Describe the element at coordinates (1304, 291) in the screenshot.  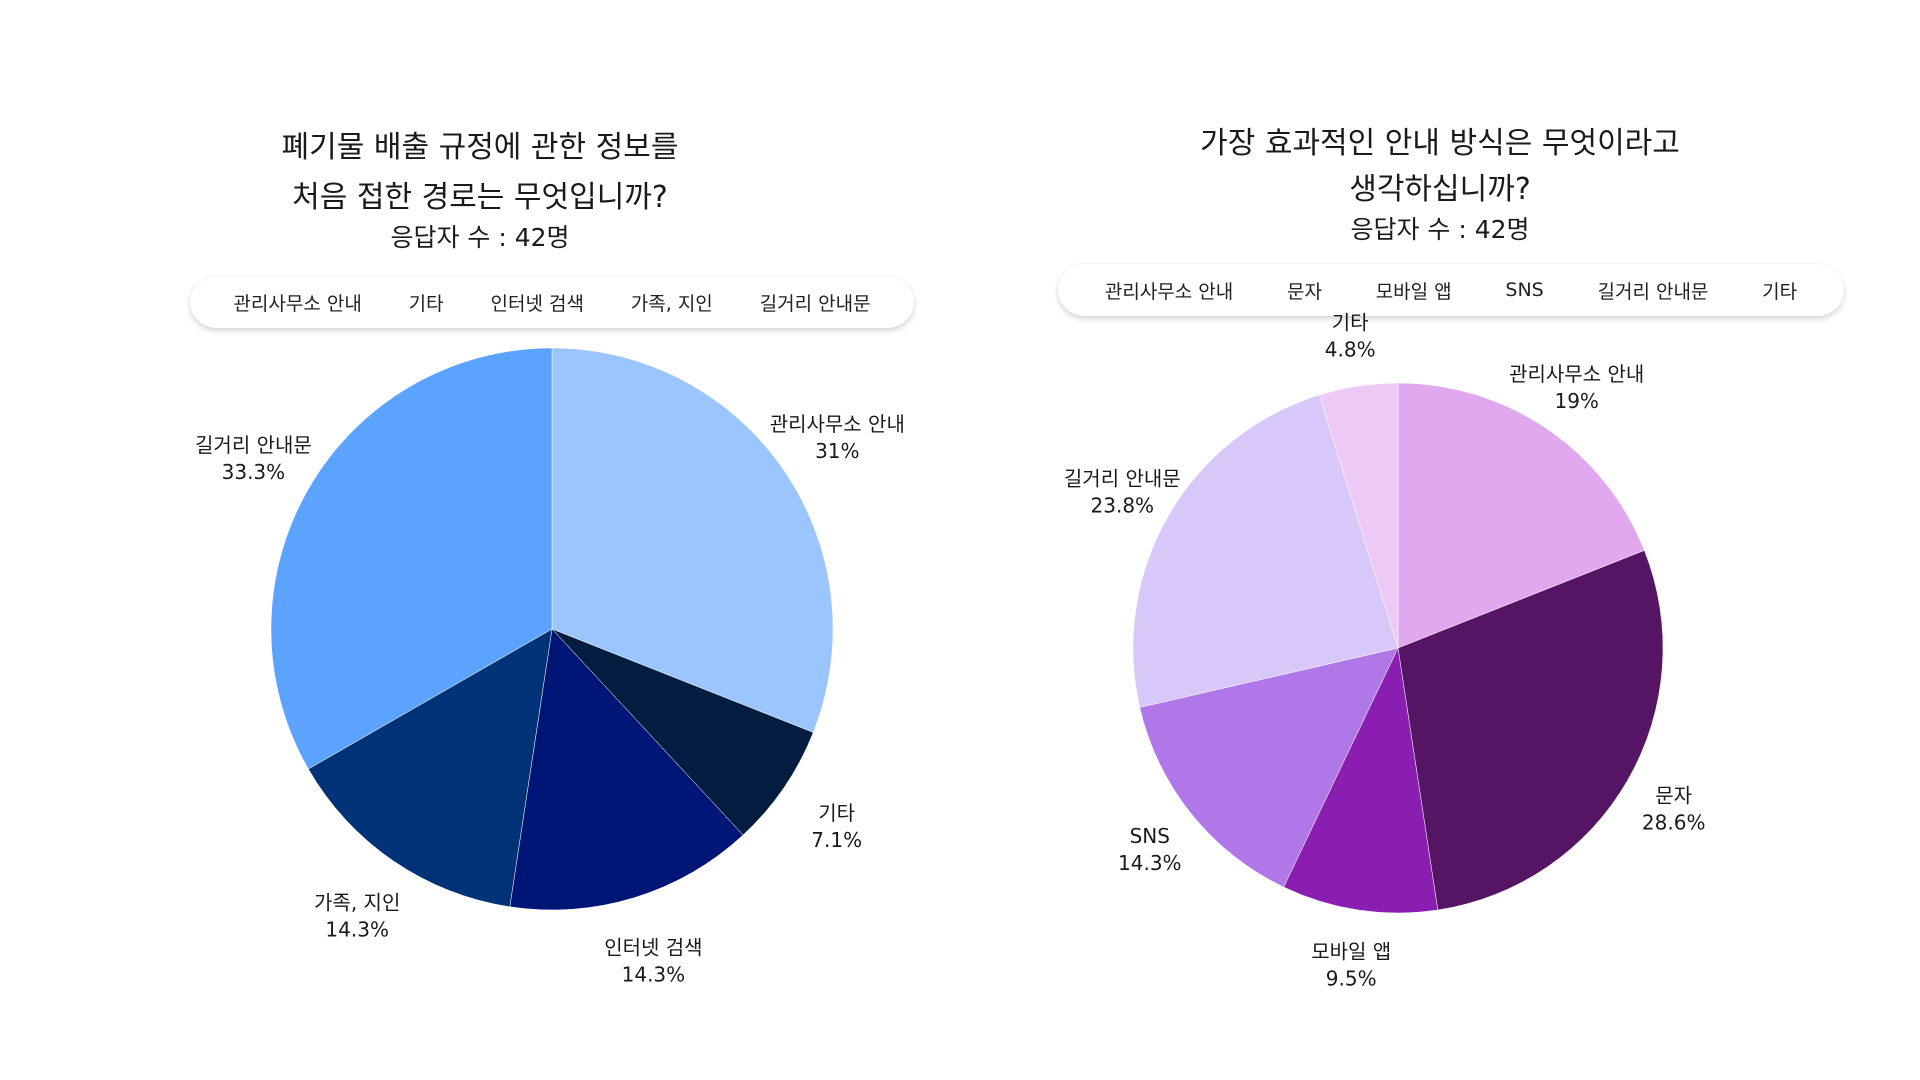
I see `legend-item: 문자` at that location.